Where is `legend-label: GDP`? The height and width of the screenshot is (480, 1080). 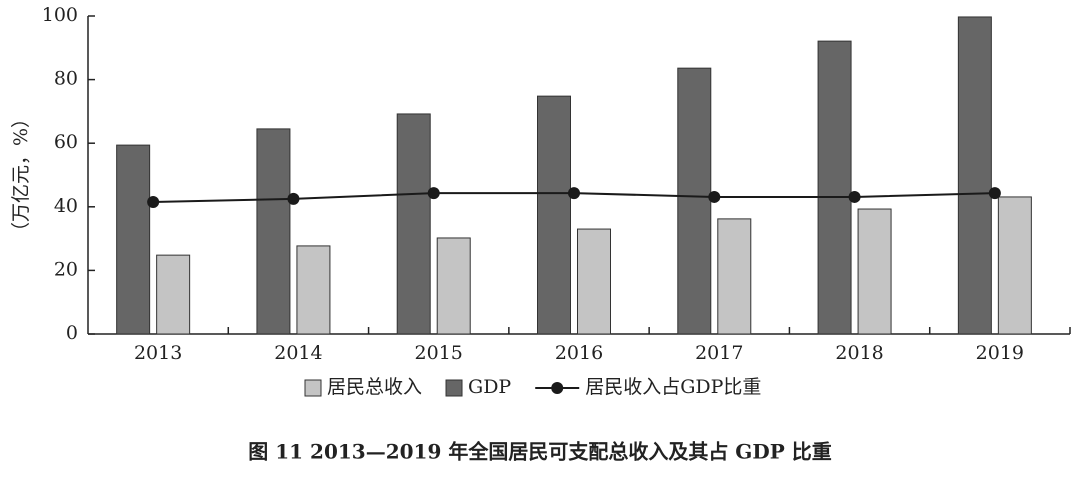
legend-label: GDP is located at coordinates (489, 387).